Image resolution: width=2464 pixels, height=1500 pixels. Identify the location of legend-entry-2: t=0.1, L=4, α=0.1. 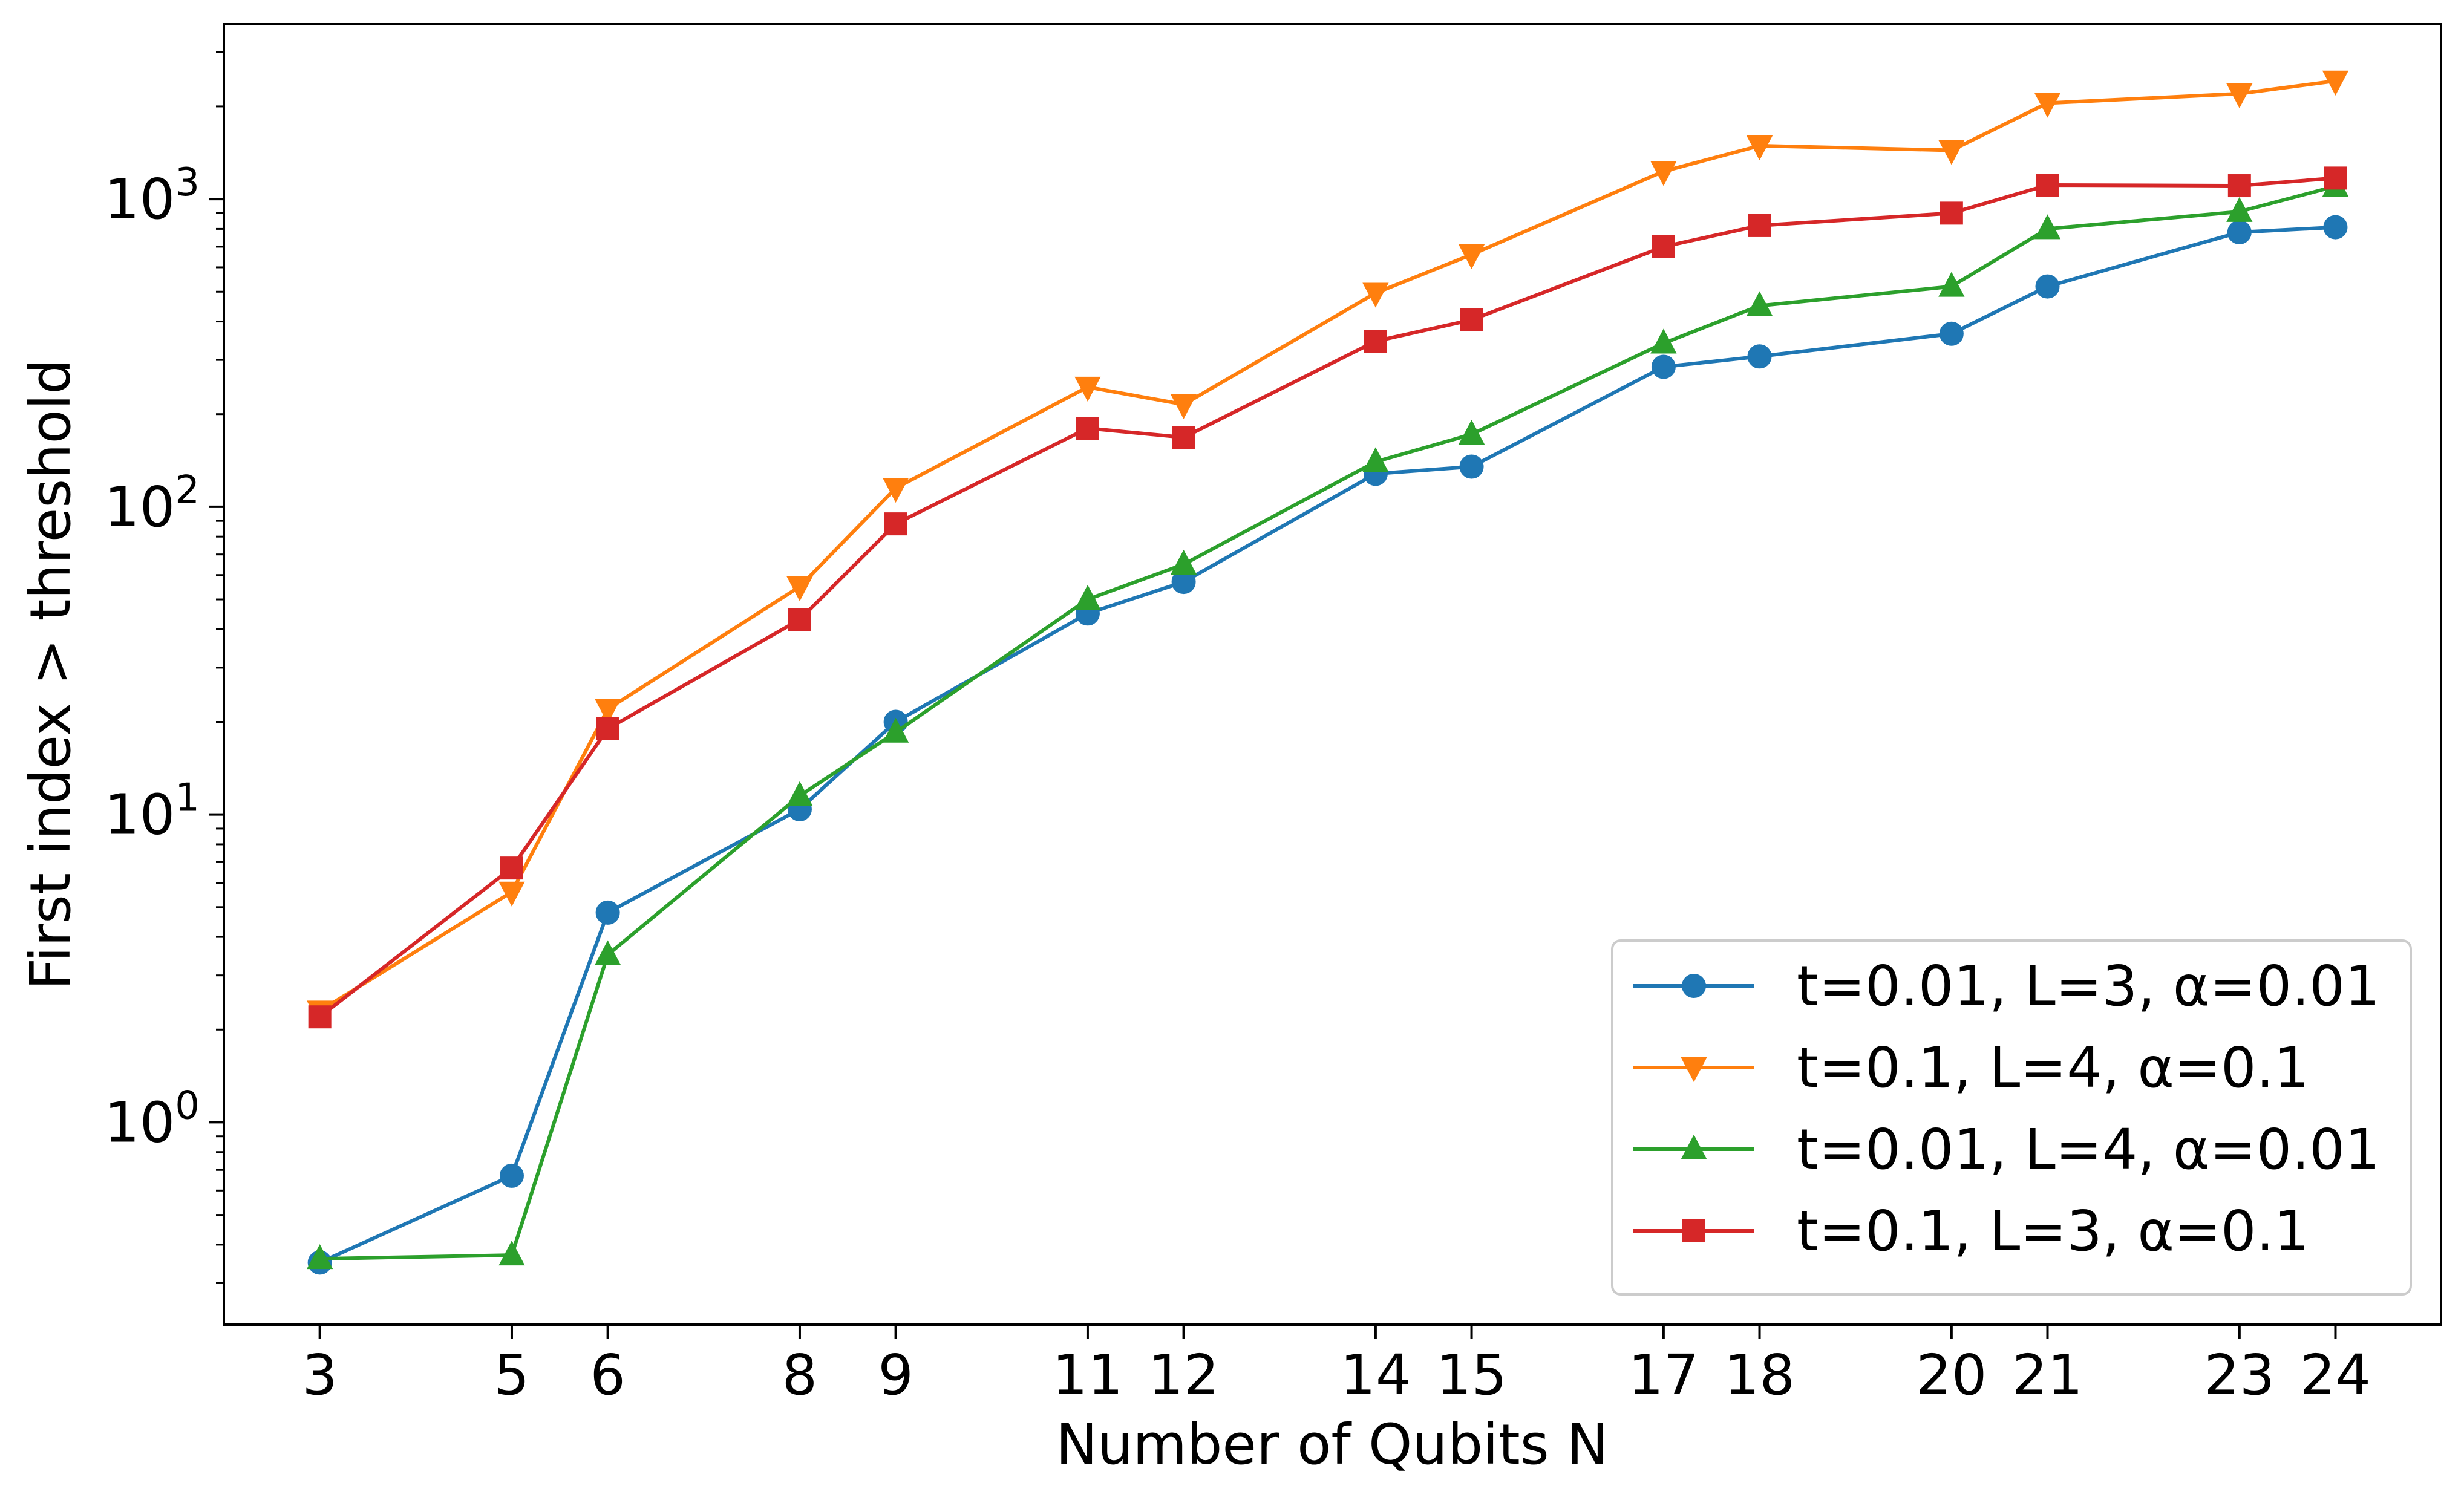
(1971, 1067).